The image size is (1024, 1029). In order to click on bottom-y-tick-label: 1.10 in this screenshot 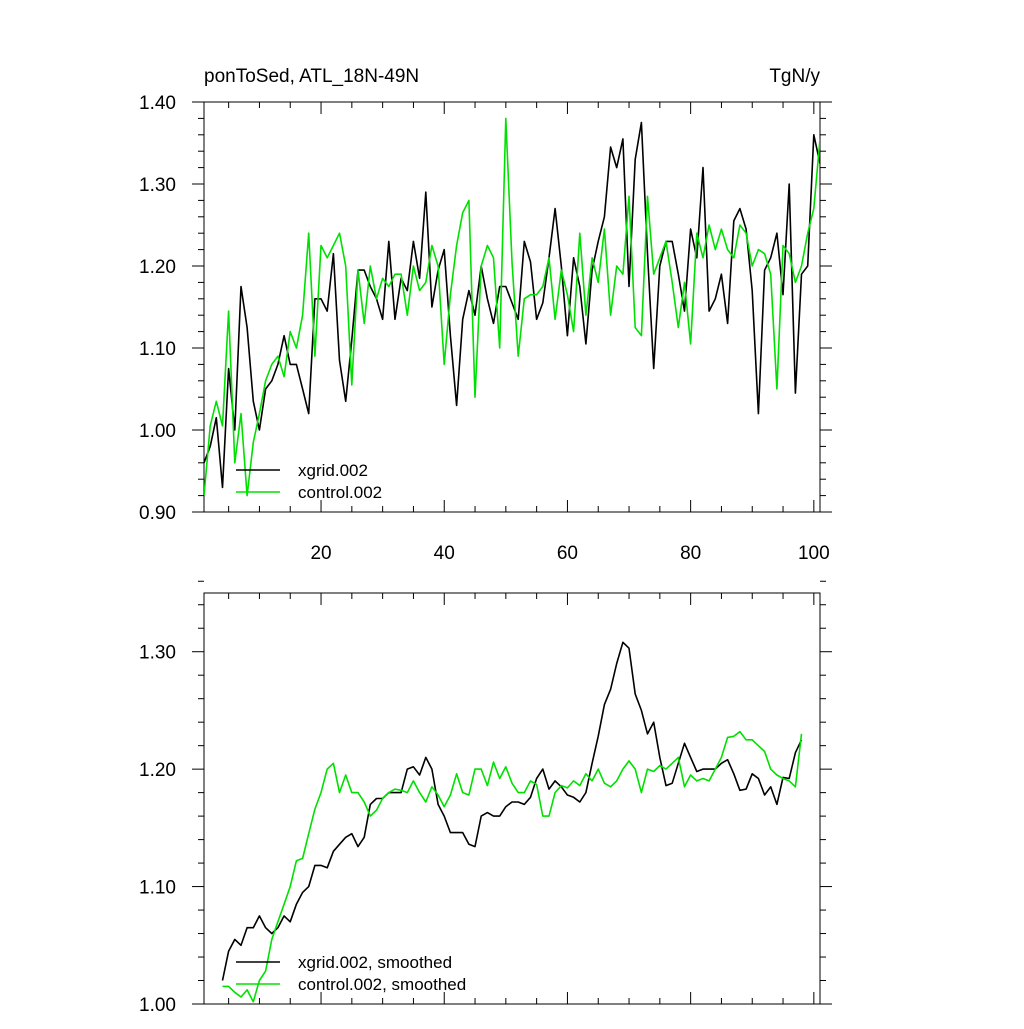, I will do `click(157, 888)`.